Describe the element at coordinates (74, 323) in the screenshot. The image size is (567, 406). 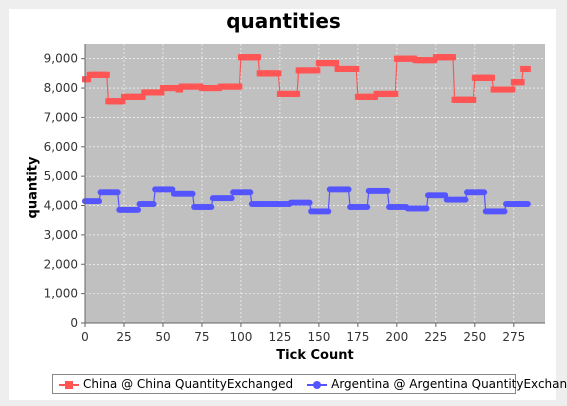
I see `y-tick-label: 0` at that location.